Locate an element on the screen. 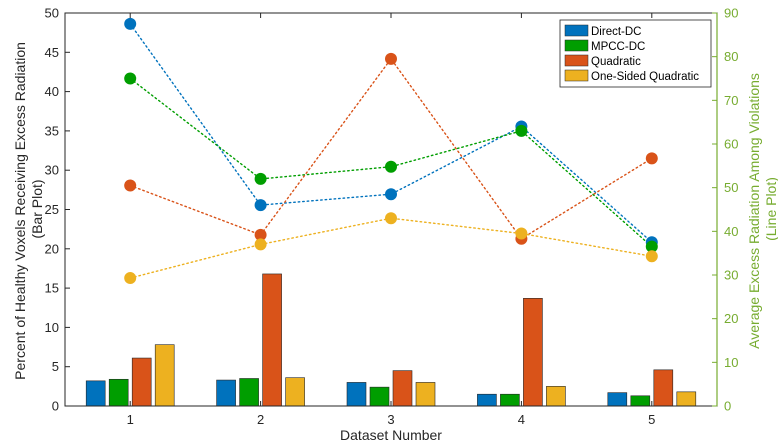 The image size is (778, 445). legend-label-direct-dc: Direct-DC is located at coordinates (616, 32).